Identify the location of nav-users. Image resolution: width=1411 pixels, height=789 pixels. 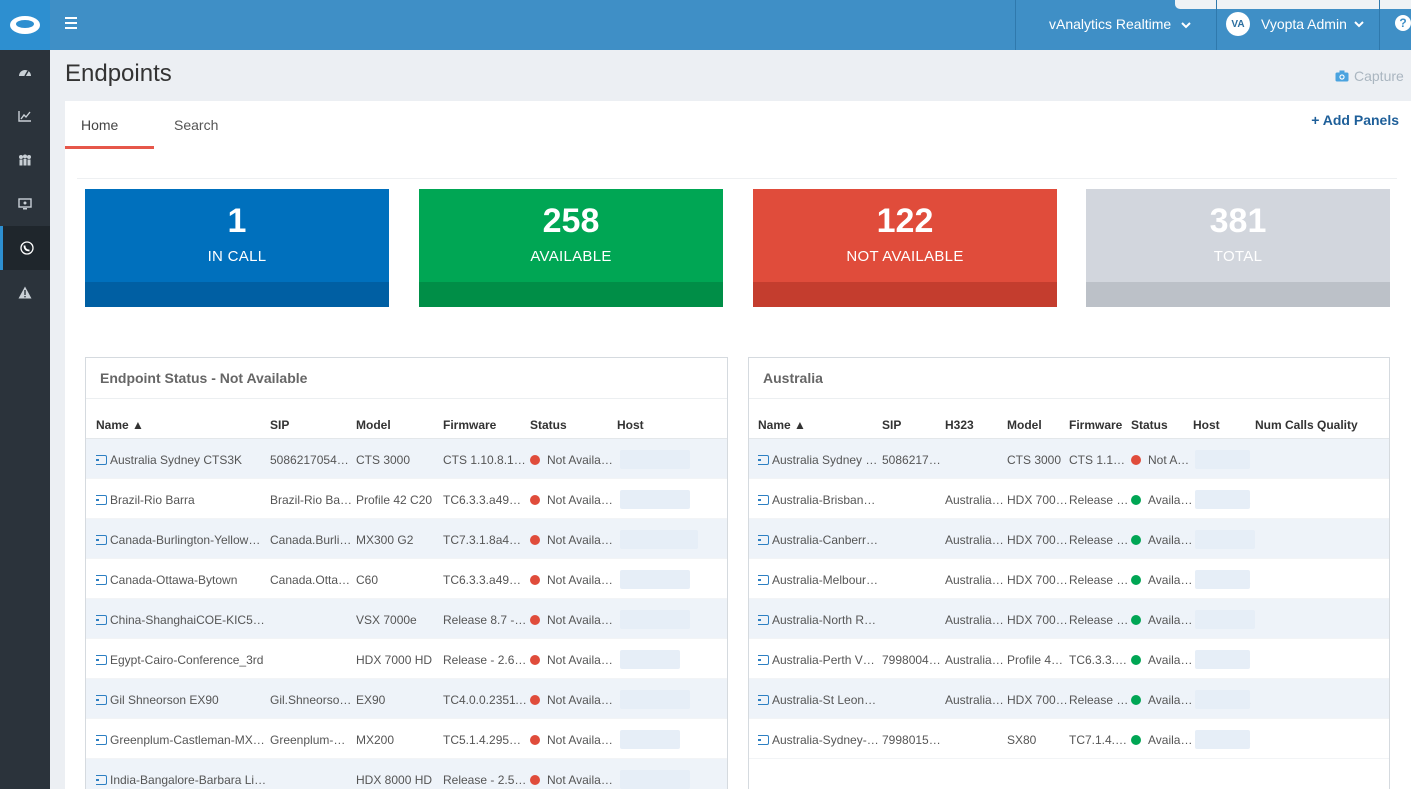
(25, 160).